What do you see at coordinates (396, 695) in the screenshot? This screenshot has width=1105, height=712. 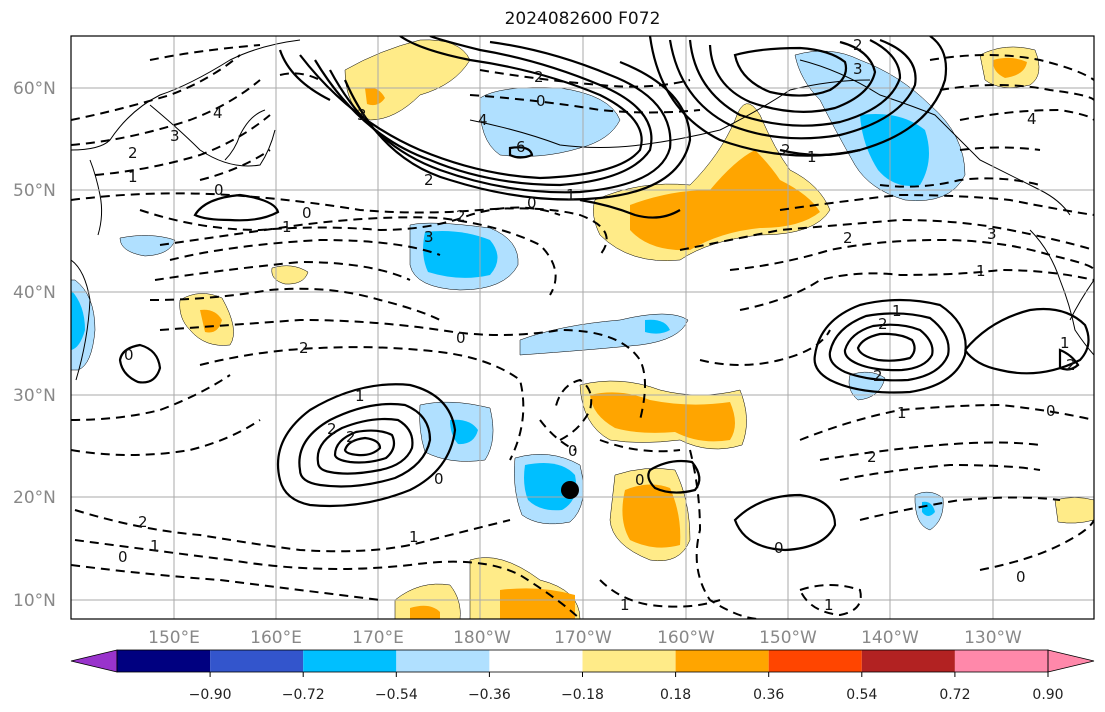 I see `colorbar-tick-label: −0.54` at bounding box center [396, 695].